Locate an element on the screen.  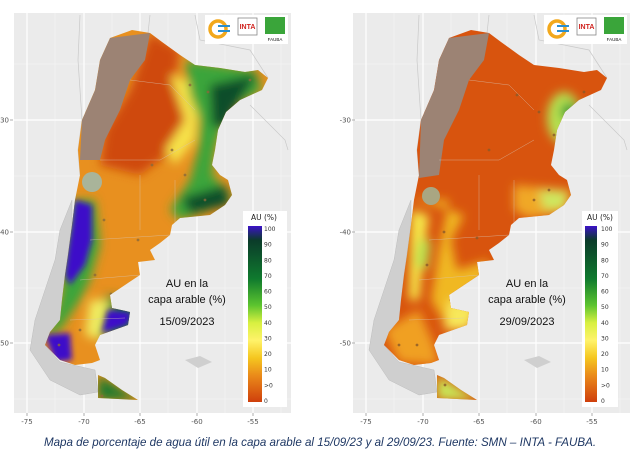
map-date: 29/09/2023 is located at coordinates (526, 322).